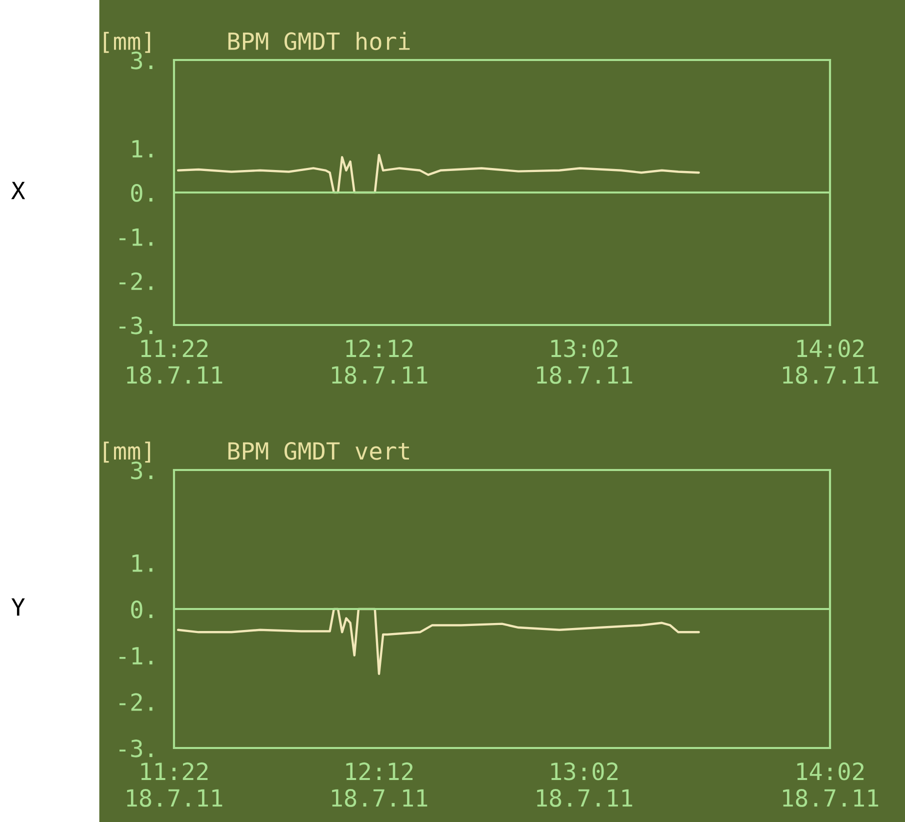  I want to click on y-axis-title: Y, so click(18, 607).